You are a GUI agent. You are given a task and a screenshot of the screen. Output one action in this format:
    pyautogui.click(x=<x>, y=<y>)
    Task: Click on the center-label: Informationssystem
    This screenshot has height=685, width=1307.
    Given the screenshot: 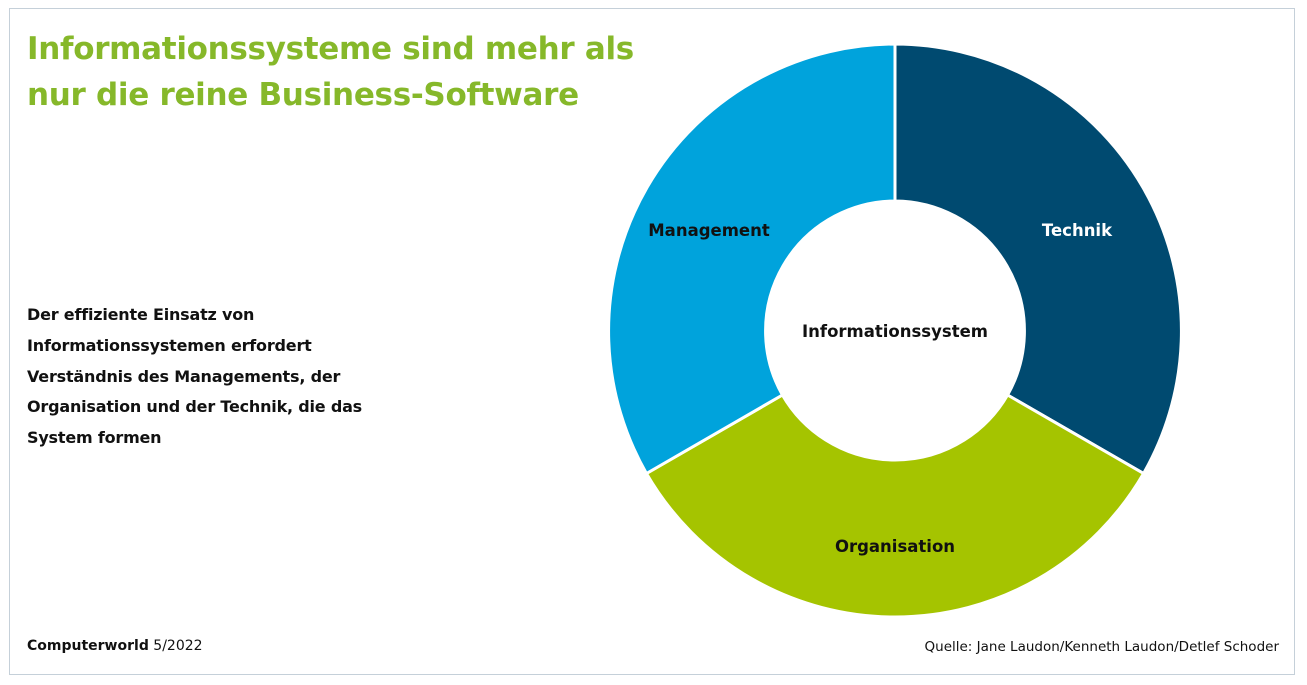 What is the action you would take?
    pyautogui.click(x=895, y=331)
    